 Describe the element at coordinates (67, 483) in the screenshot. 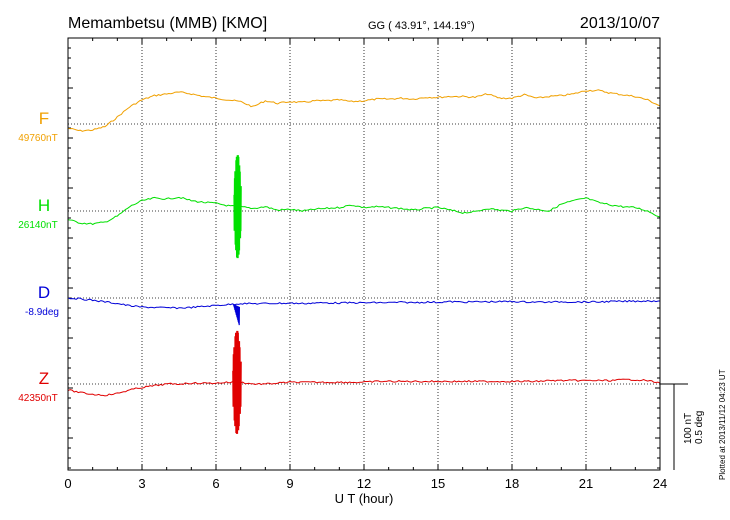

I see `x-tick-label-0: 0` at that location.